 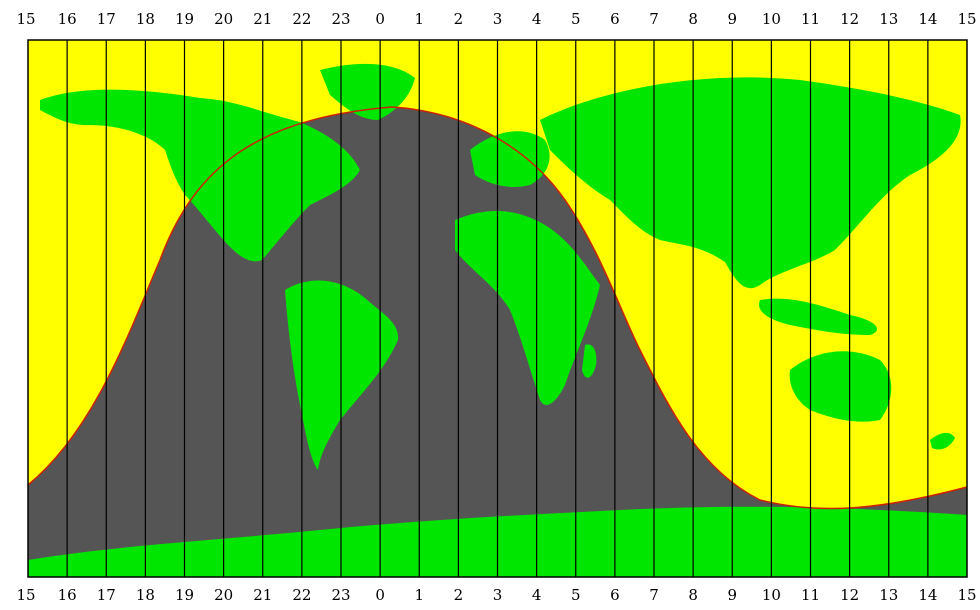 What do you see at coordinates (732, 595) in the screenshot?
I see `bottom-hour-label: 9` at bounding box center [732, 595].